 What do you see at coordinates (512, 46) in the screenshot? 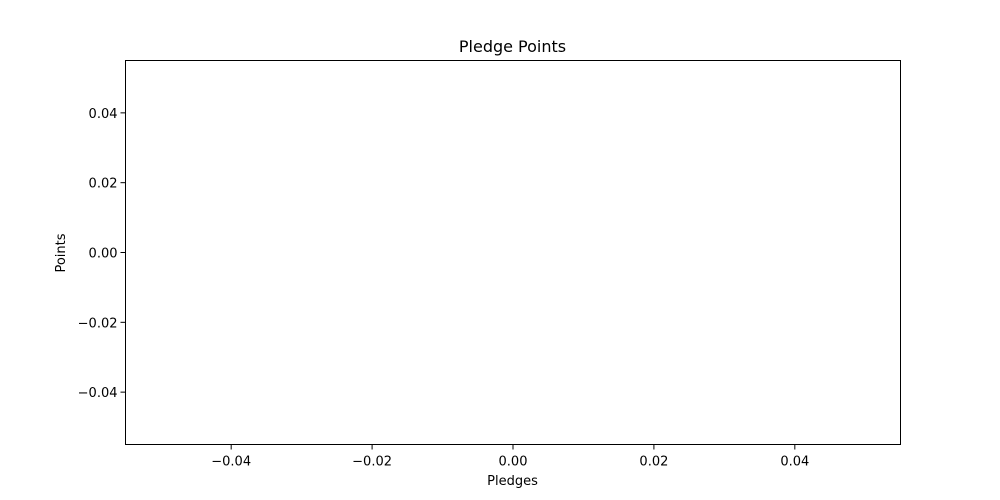
I see `chart-title: Pledge Points` at bounding box center [512, 46].